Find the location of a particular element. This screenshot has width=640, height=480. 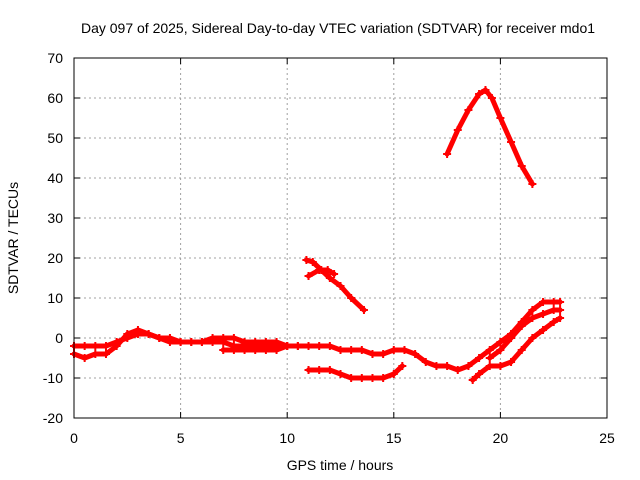

y-tick-label: 10 is located at coordinates (55, 298).